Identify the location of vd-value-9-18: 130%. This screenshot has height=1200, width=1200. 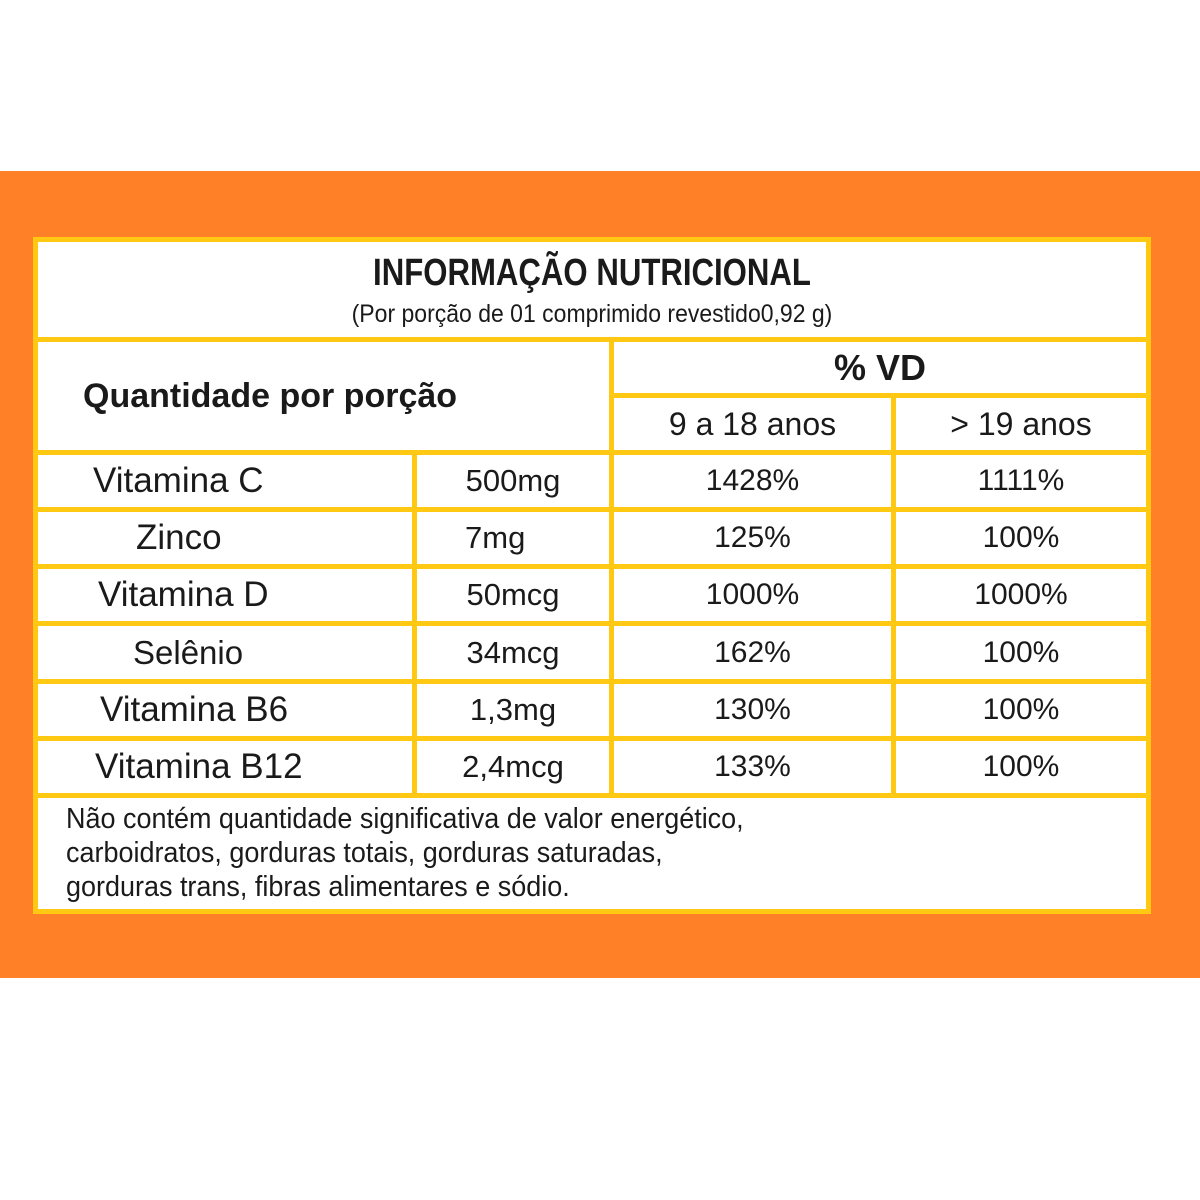
(752, 709).